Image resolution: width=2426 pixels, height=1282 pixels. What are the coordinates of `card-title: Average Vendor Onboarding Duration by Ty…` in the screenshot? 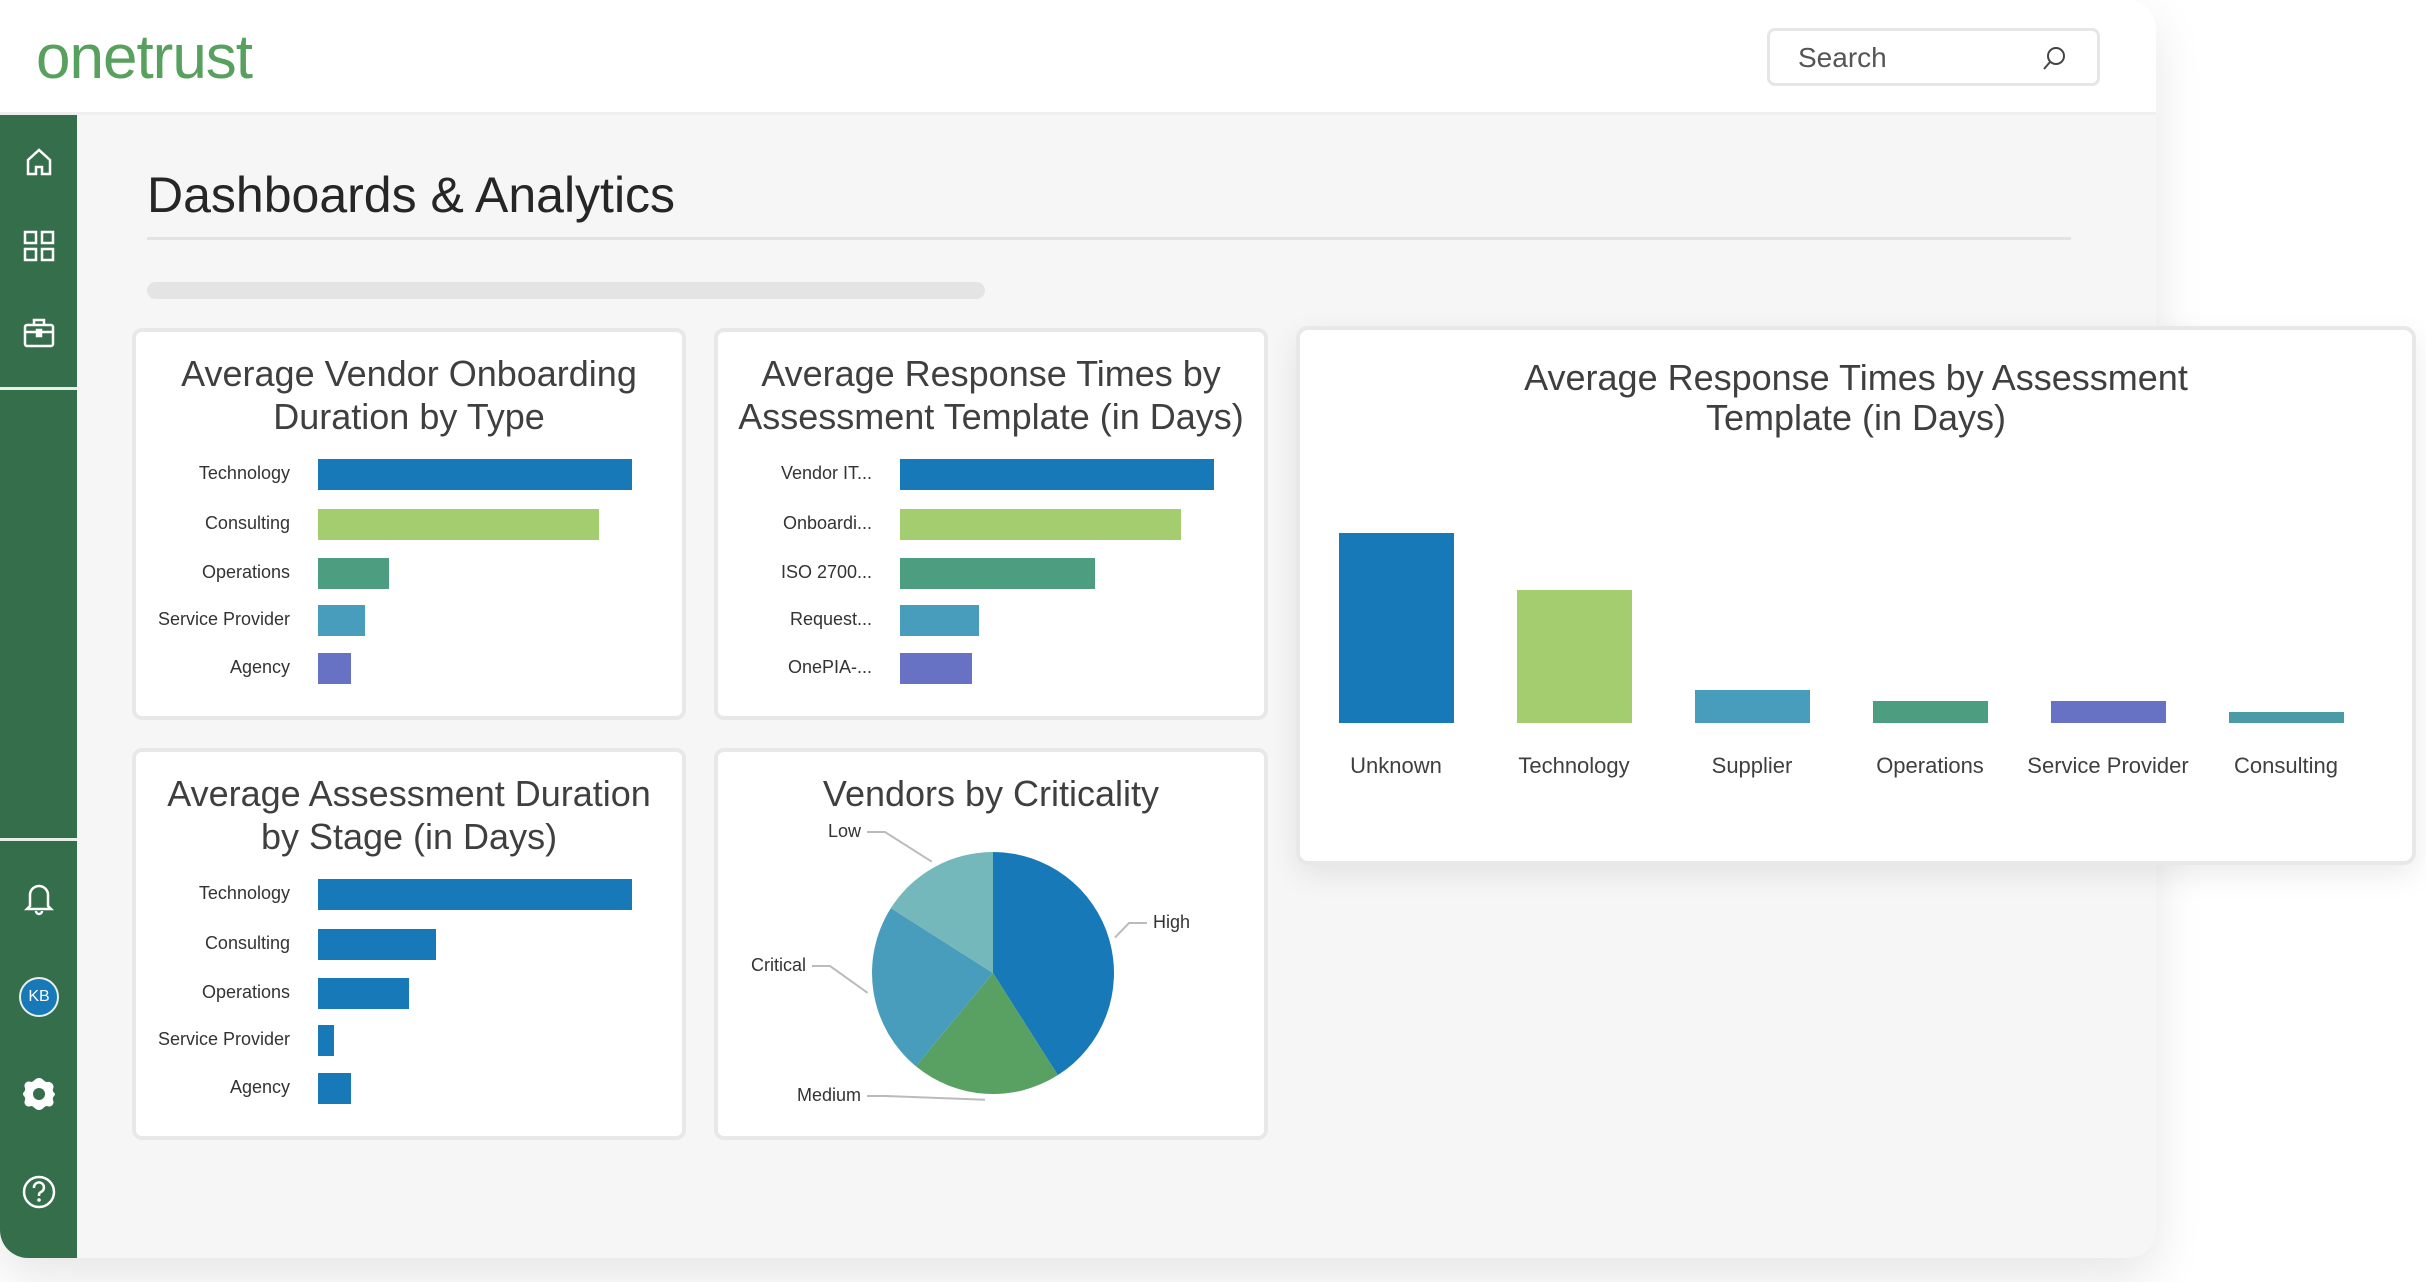 It's located at (409, 395).